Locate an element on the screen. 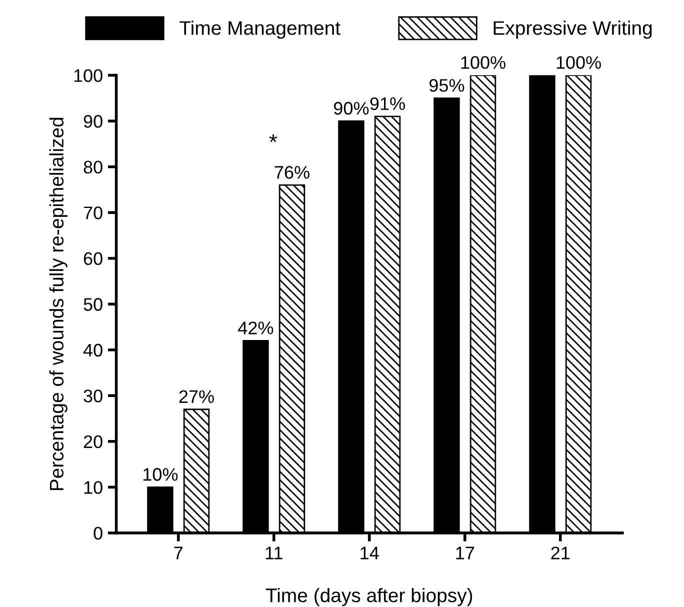 The height and width of the screenshot is (607, 684). y-tick-label: 30 is located at coordinates (93, 396).